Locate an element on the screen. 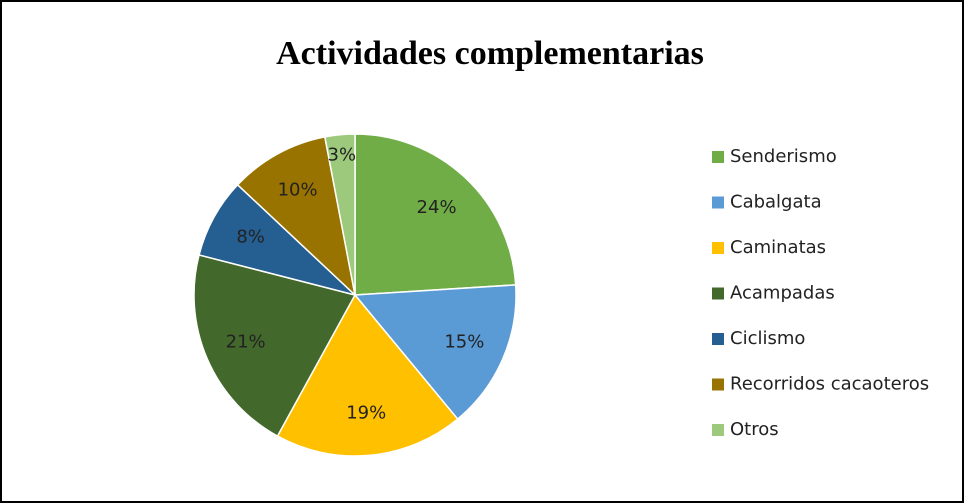 This screenshot has height=503, width=964. legend-label: Otros is located at coordinates (754, 429).